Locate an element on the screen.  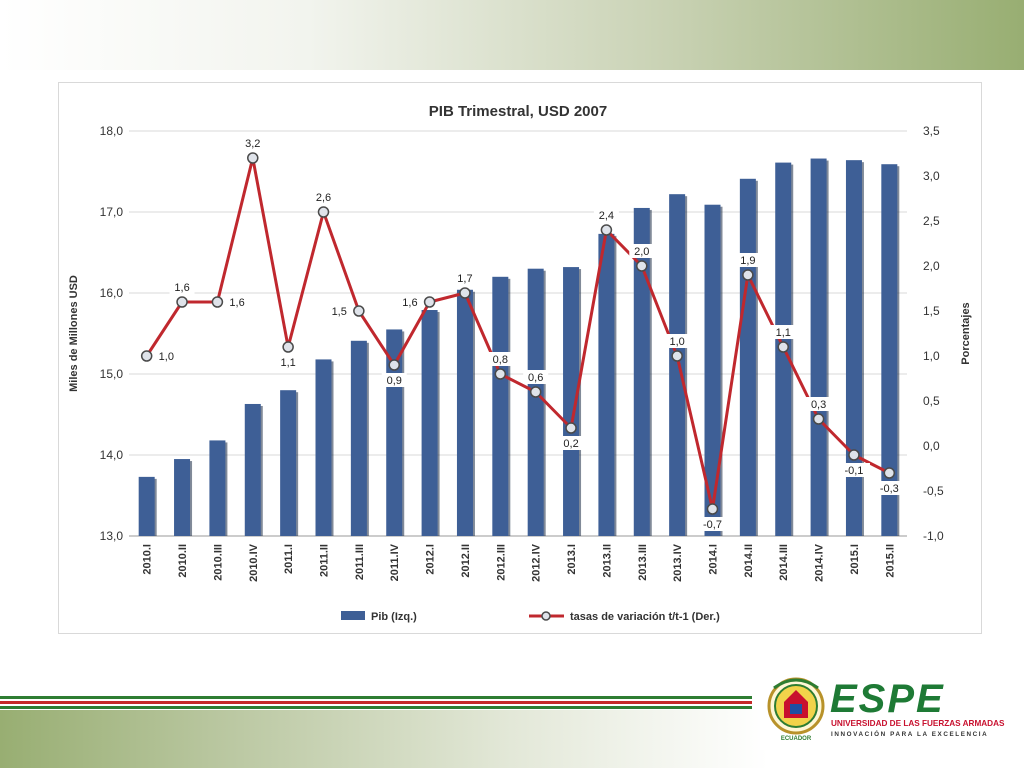
x-tick-label: 2011.II is located at coordinates (325, 560).